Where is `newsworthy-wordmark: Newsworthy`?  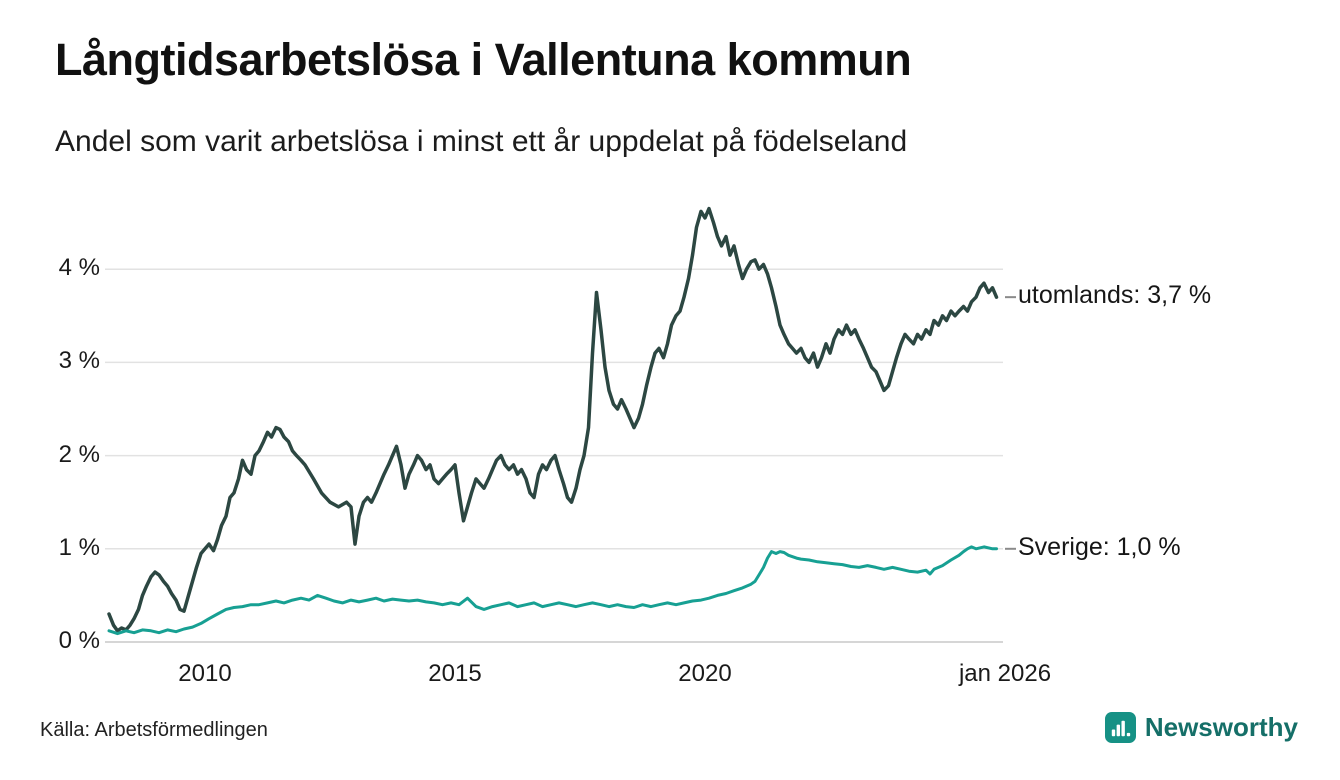 newsworthy-wordmark: Newsworthy is located at coordinates (1221, 727).